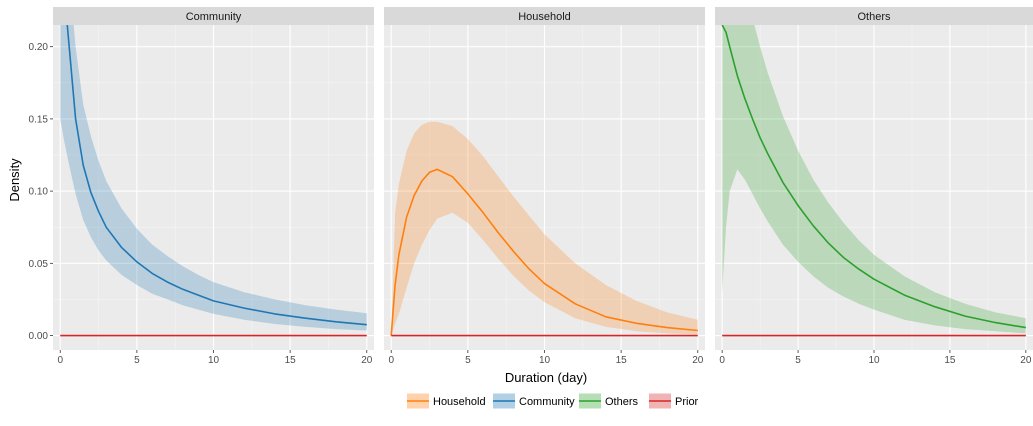  I want to click on y-tick-label: 0.10, so click(39, 192).